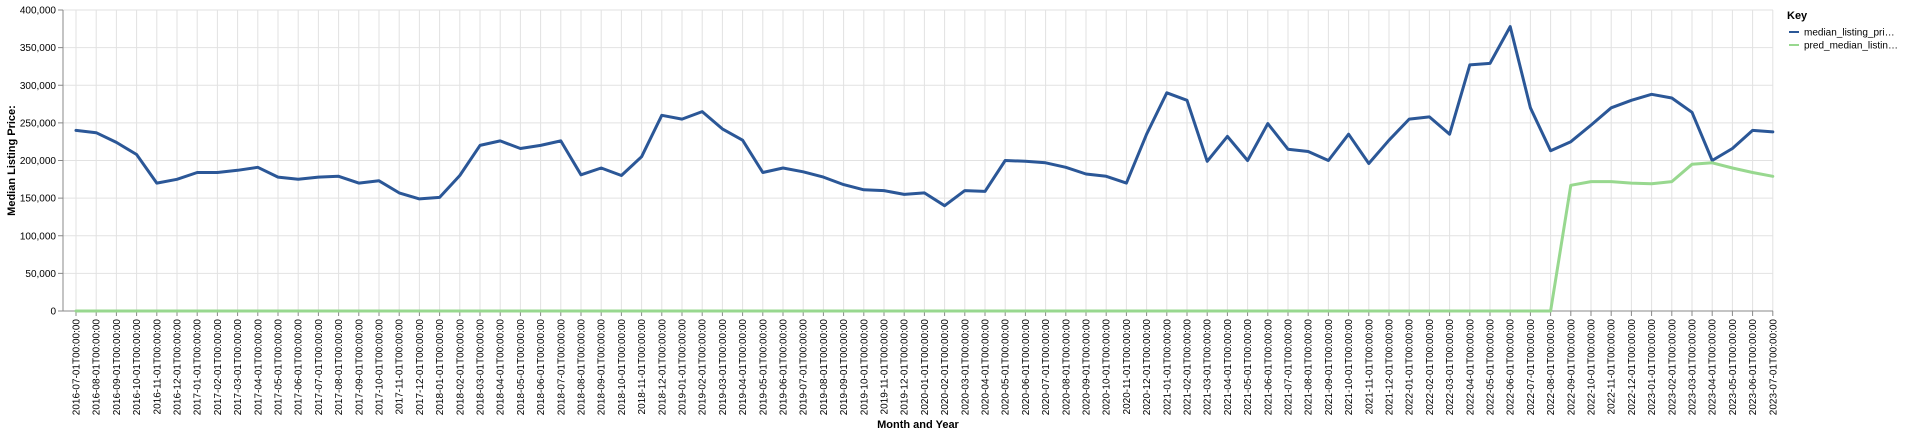 The height and width of the screenshot is (434, 1920). Describe the element at coordinates (38, 86) in the screenshot. I see `y-tick-label: 300,000` at that location.